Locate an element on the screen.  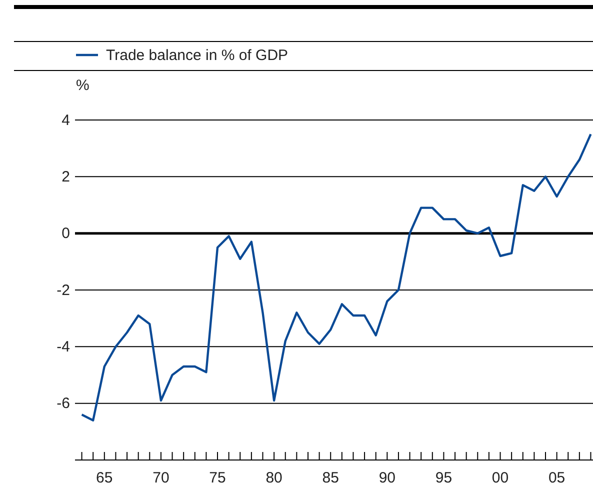
x-tick-label: 65 is located at coordinates (104, 478).